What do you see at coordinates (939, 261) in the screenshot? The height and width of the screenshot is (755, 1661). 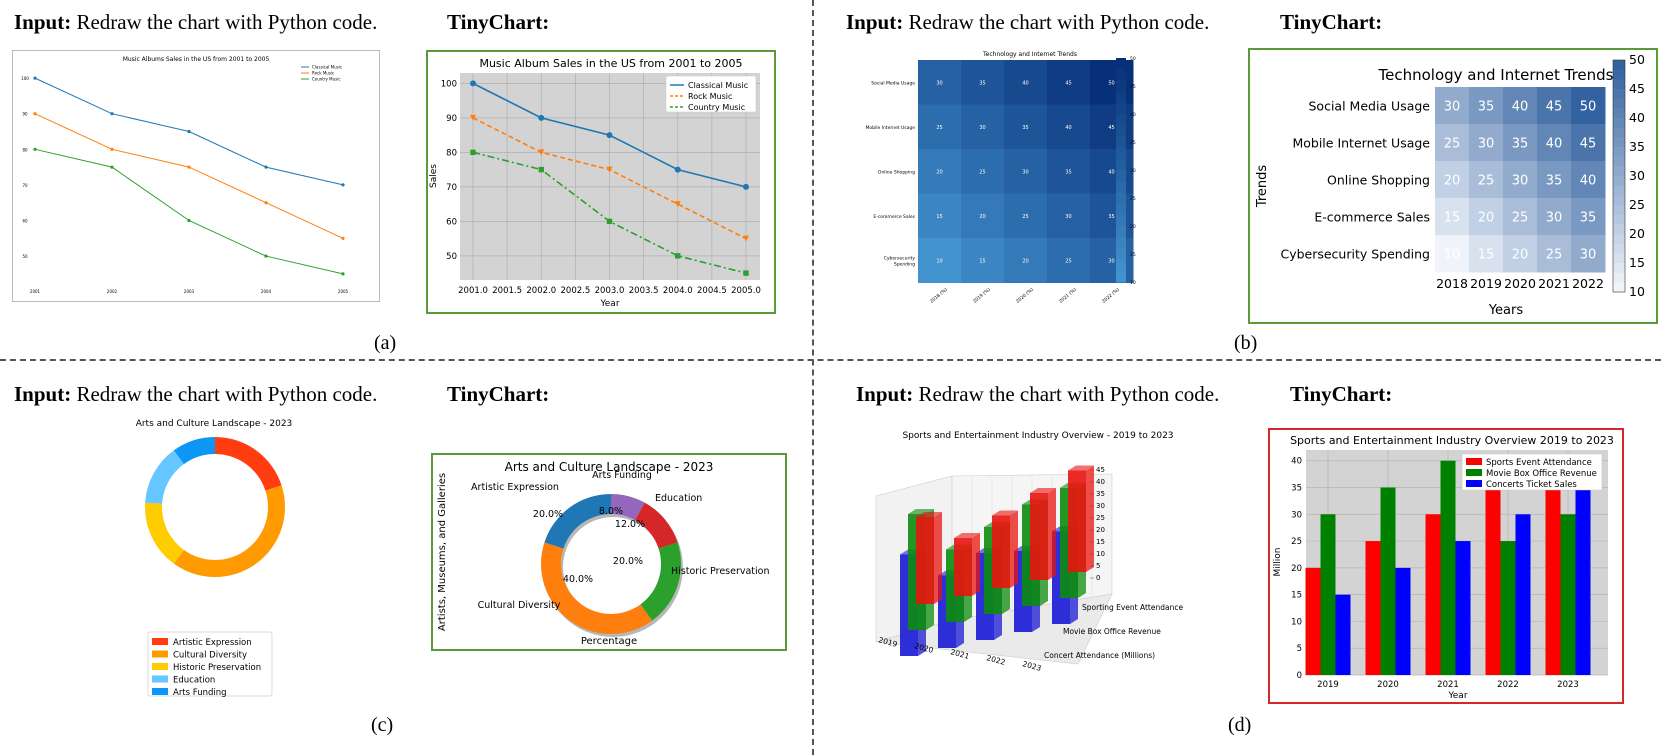 I see `chart-b-input-cell-label: 10` at bounding box center [939, 261].